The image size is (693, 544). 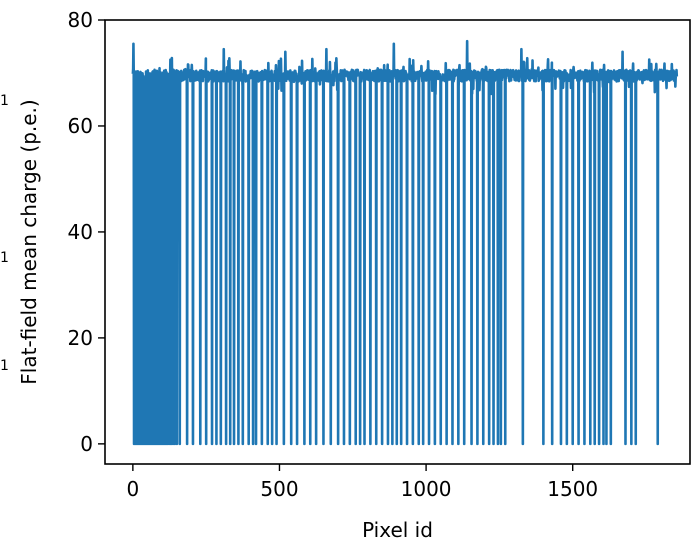 I want to click on y-tick-label: 20, so click(x=80, y=338).